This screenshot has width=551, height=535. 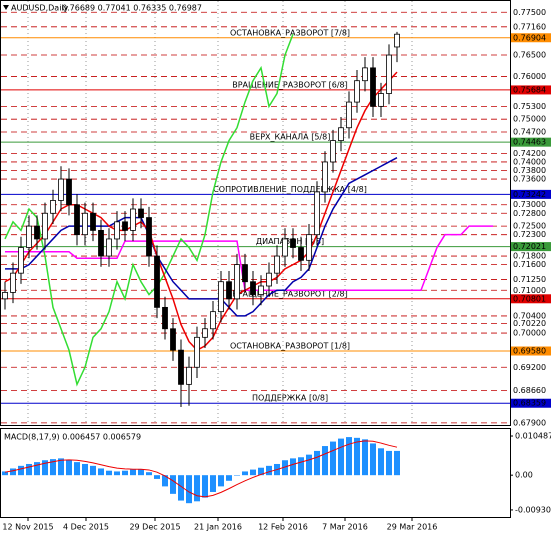 I want to click on y-tick-label: 0.76000, so click(x=529, y=76).